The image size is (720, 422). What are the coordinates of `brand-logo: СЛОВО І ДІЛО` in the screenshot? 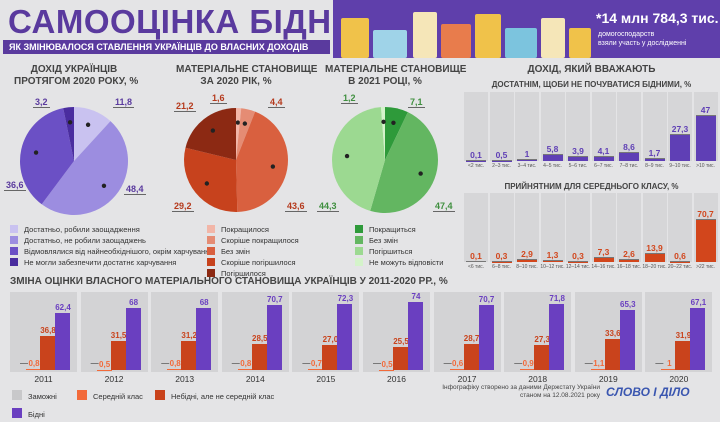 It's located at (648, 392).